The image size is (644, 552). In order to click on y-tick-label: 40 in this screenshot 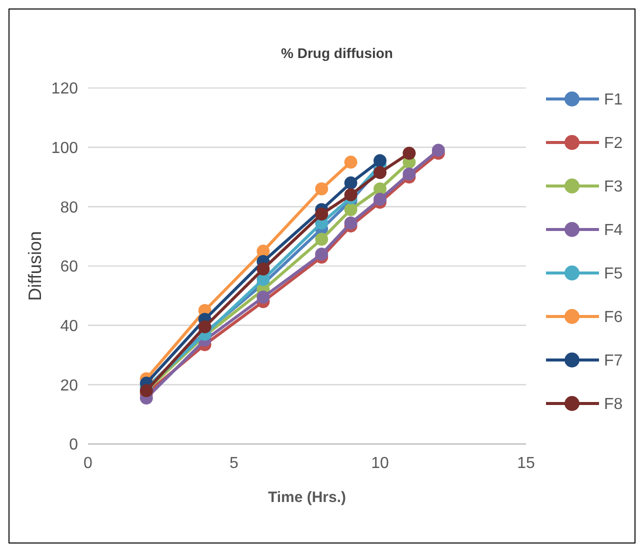, I will do `click(69, 326)`.